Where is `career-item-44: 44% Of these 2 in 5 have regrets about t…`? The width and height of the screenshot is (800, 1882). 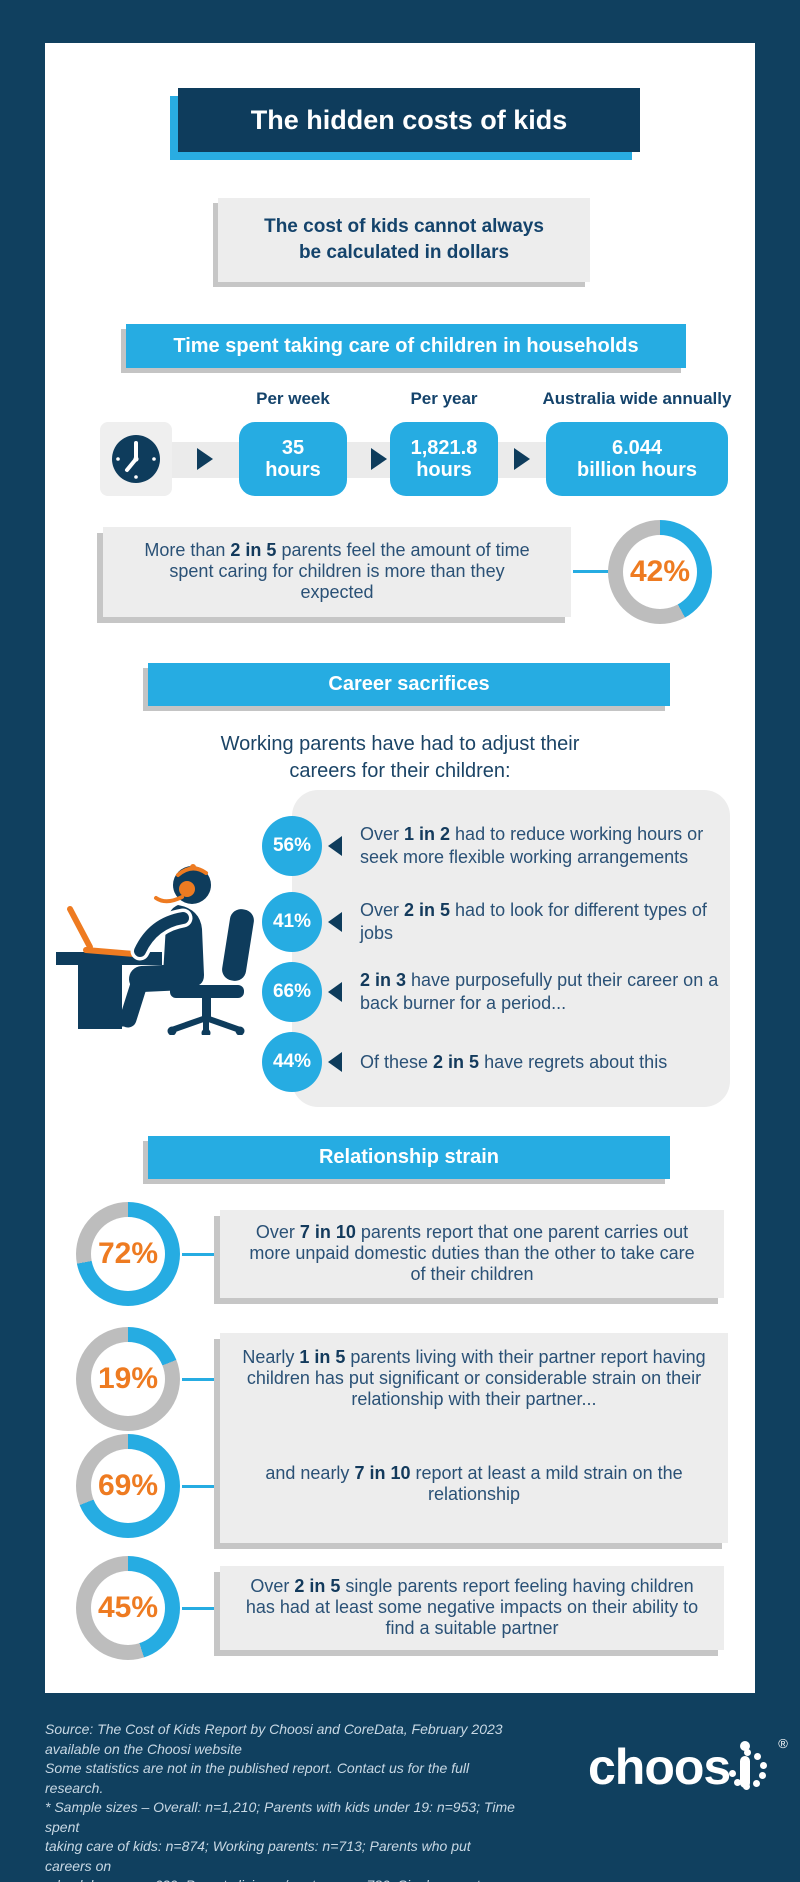
career-item-44: 44% Of these 2 in 5 have regrets about t… is located at coordinates (493, 1062).